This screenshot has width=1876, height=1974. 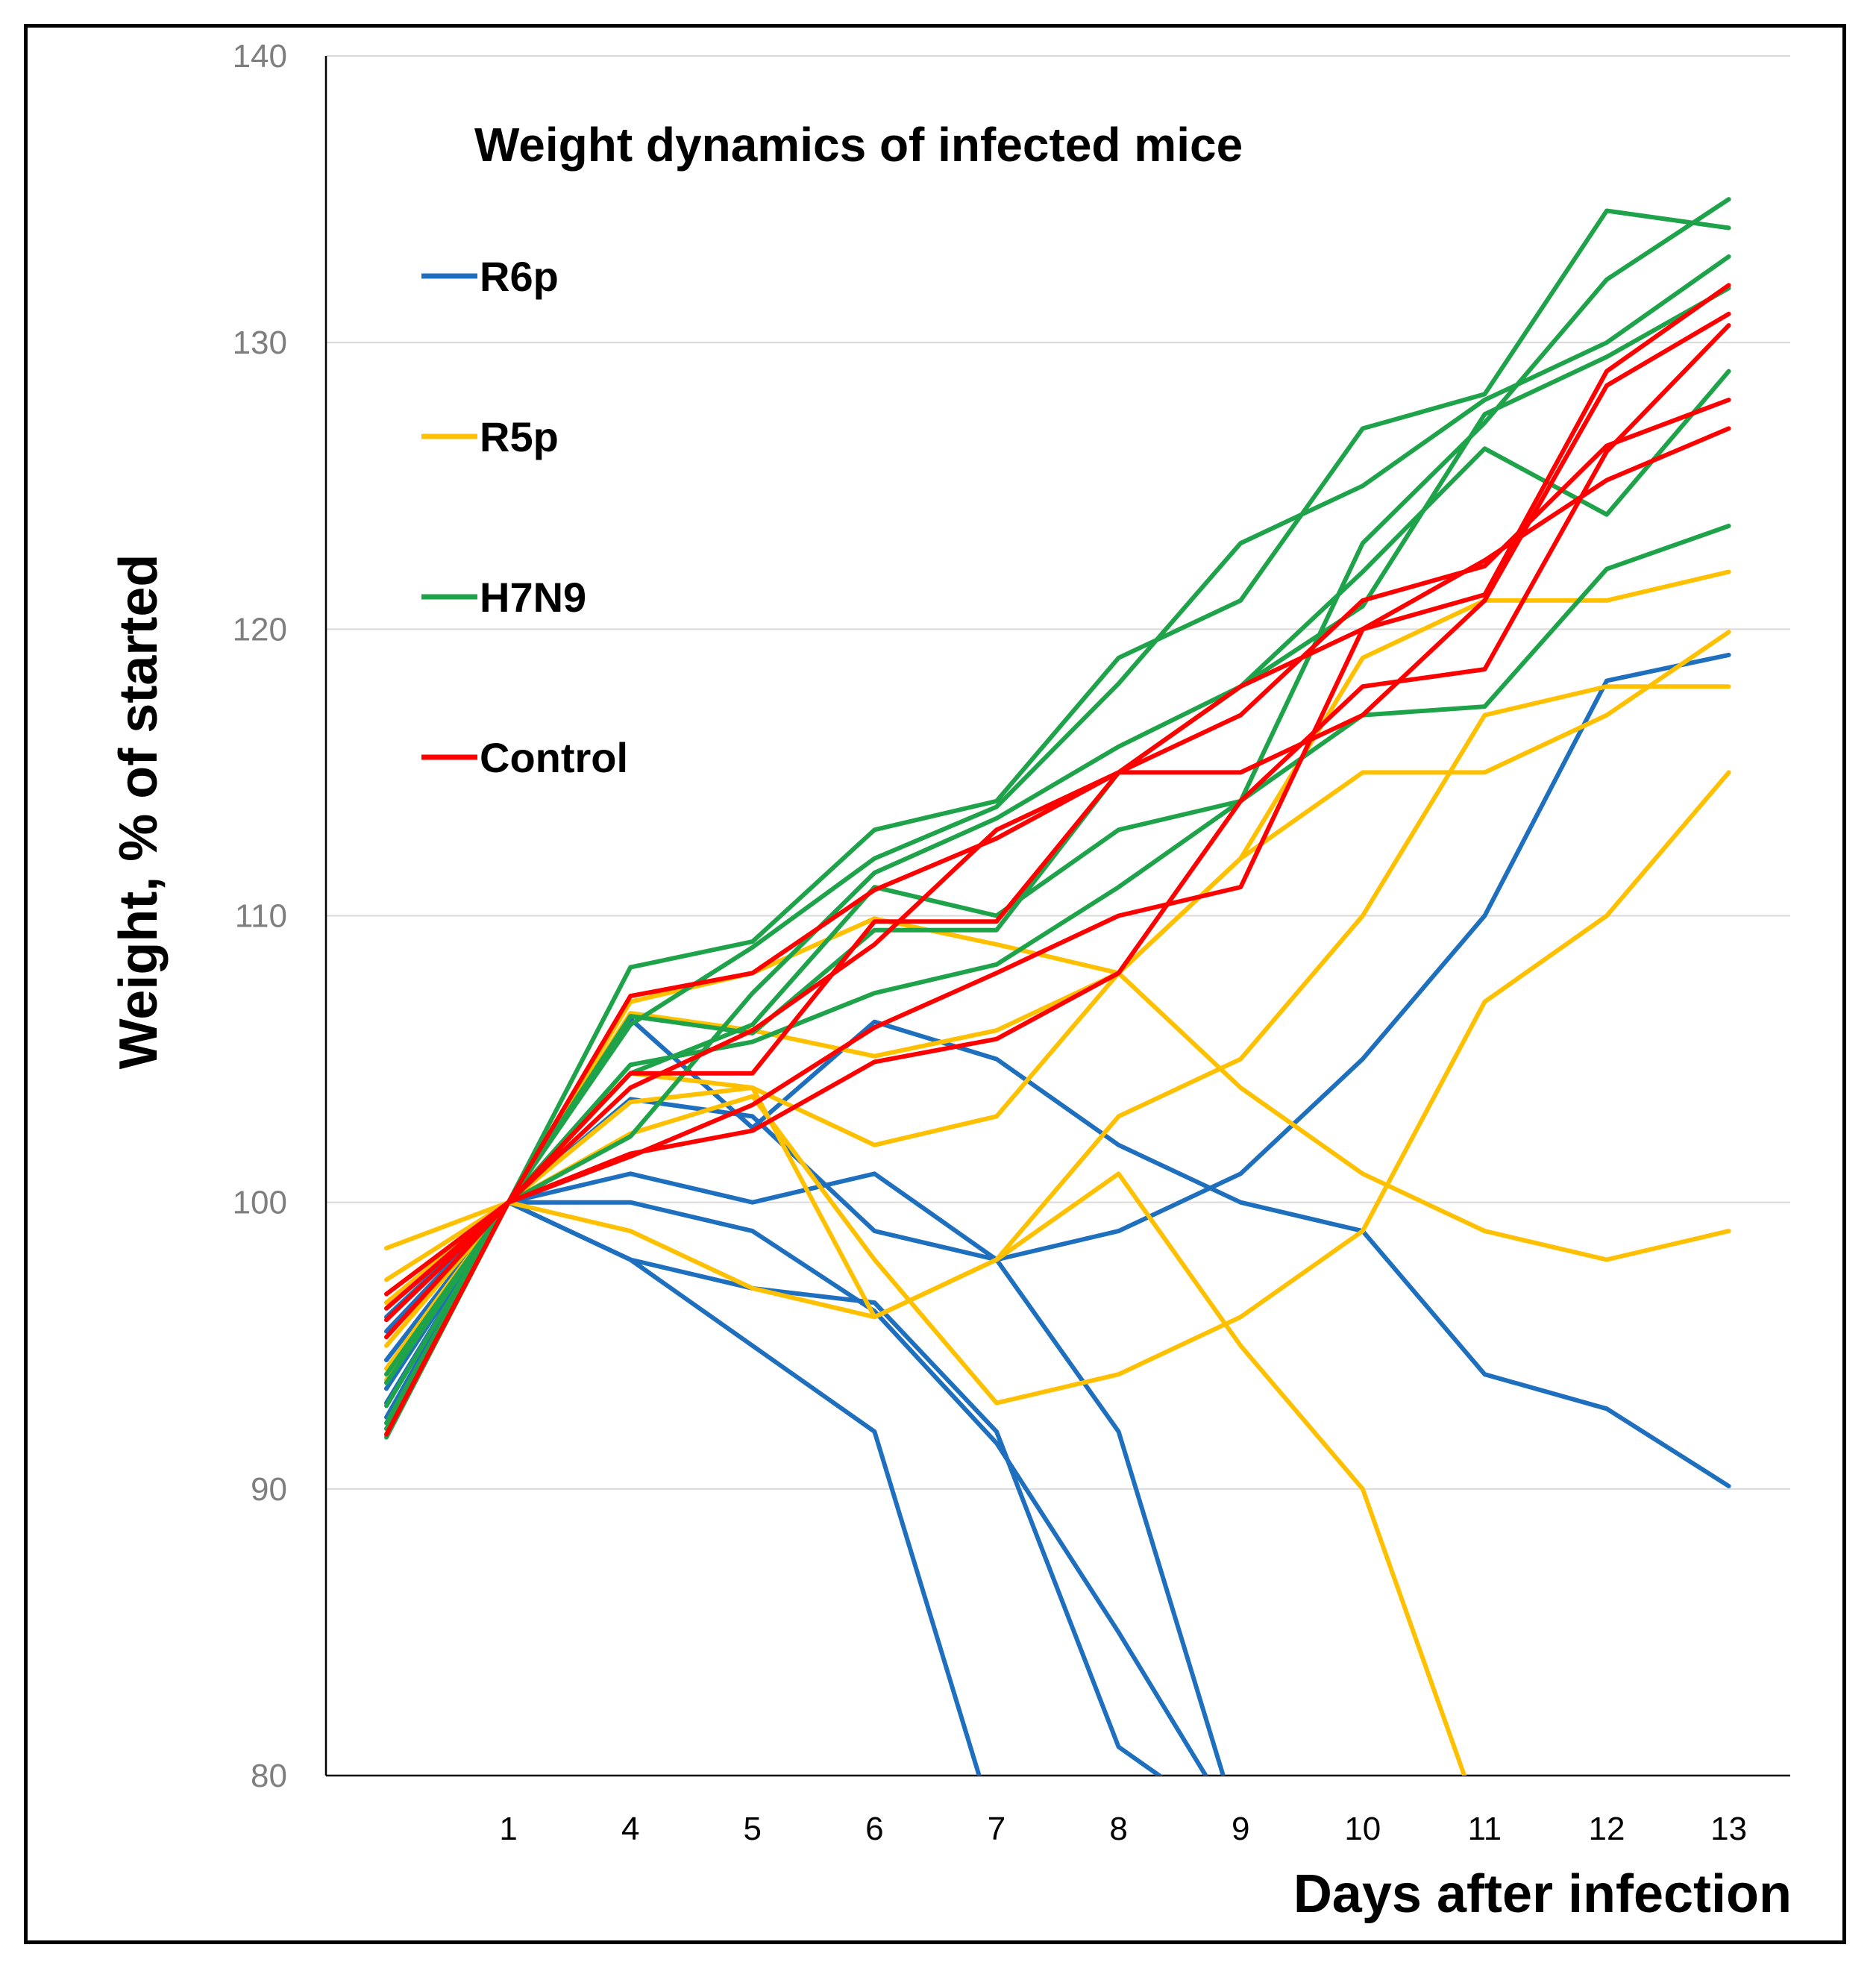 What do you see at coordinates (260, 343) in the screenshot?
I see `y-tick-label: 130` at bounding box center [260, 343].